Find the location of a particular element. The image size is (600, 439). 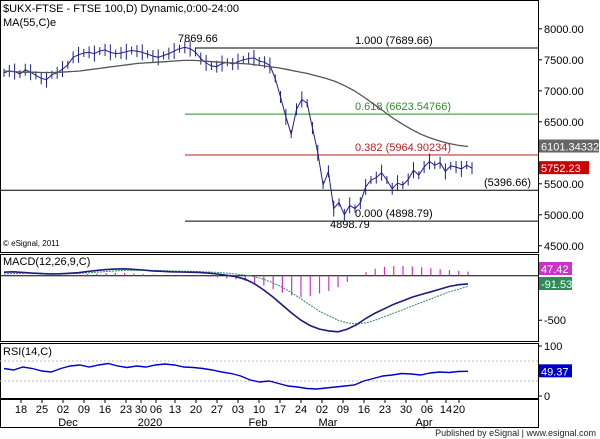

rsi-y-tick-label: 0 is located at coordinates (547, 397).